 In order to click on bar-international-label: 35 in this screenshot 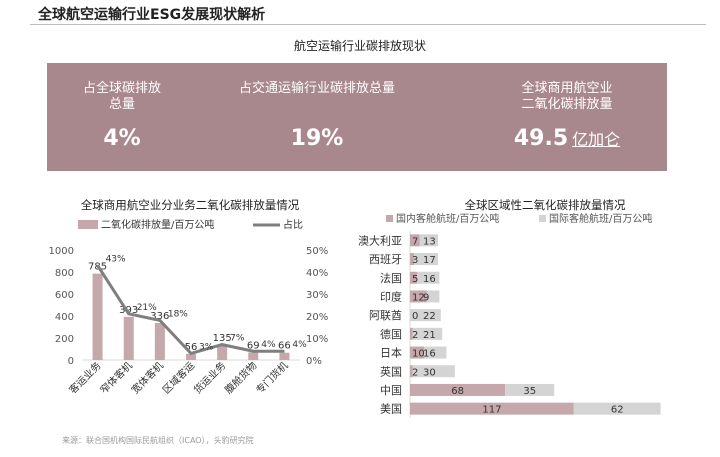, I will do `click(529, 391)`.